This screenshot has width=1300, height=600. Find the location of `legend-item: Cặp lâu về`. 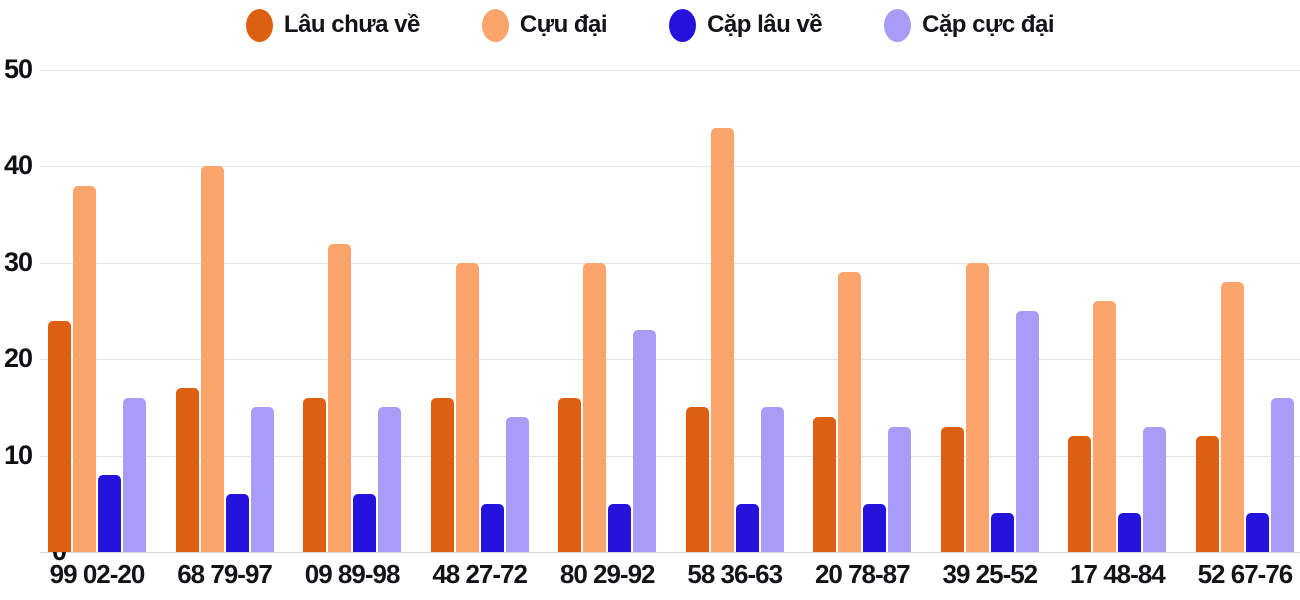

legend-item: Cặp lâu về is located at coordinates (746, 25).